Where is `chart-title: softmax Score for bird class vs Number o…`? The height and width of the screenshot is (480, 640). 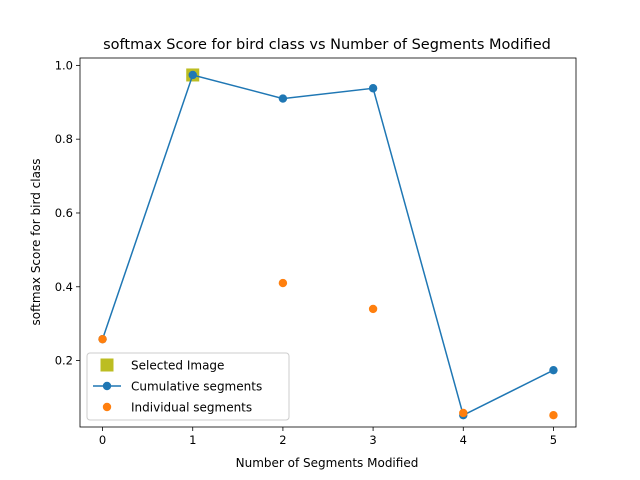
chart-title: softmax Score for bird class vs Number o… is located at coordinates (327, 45).